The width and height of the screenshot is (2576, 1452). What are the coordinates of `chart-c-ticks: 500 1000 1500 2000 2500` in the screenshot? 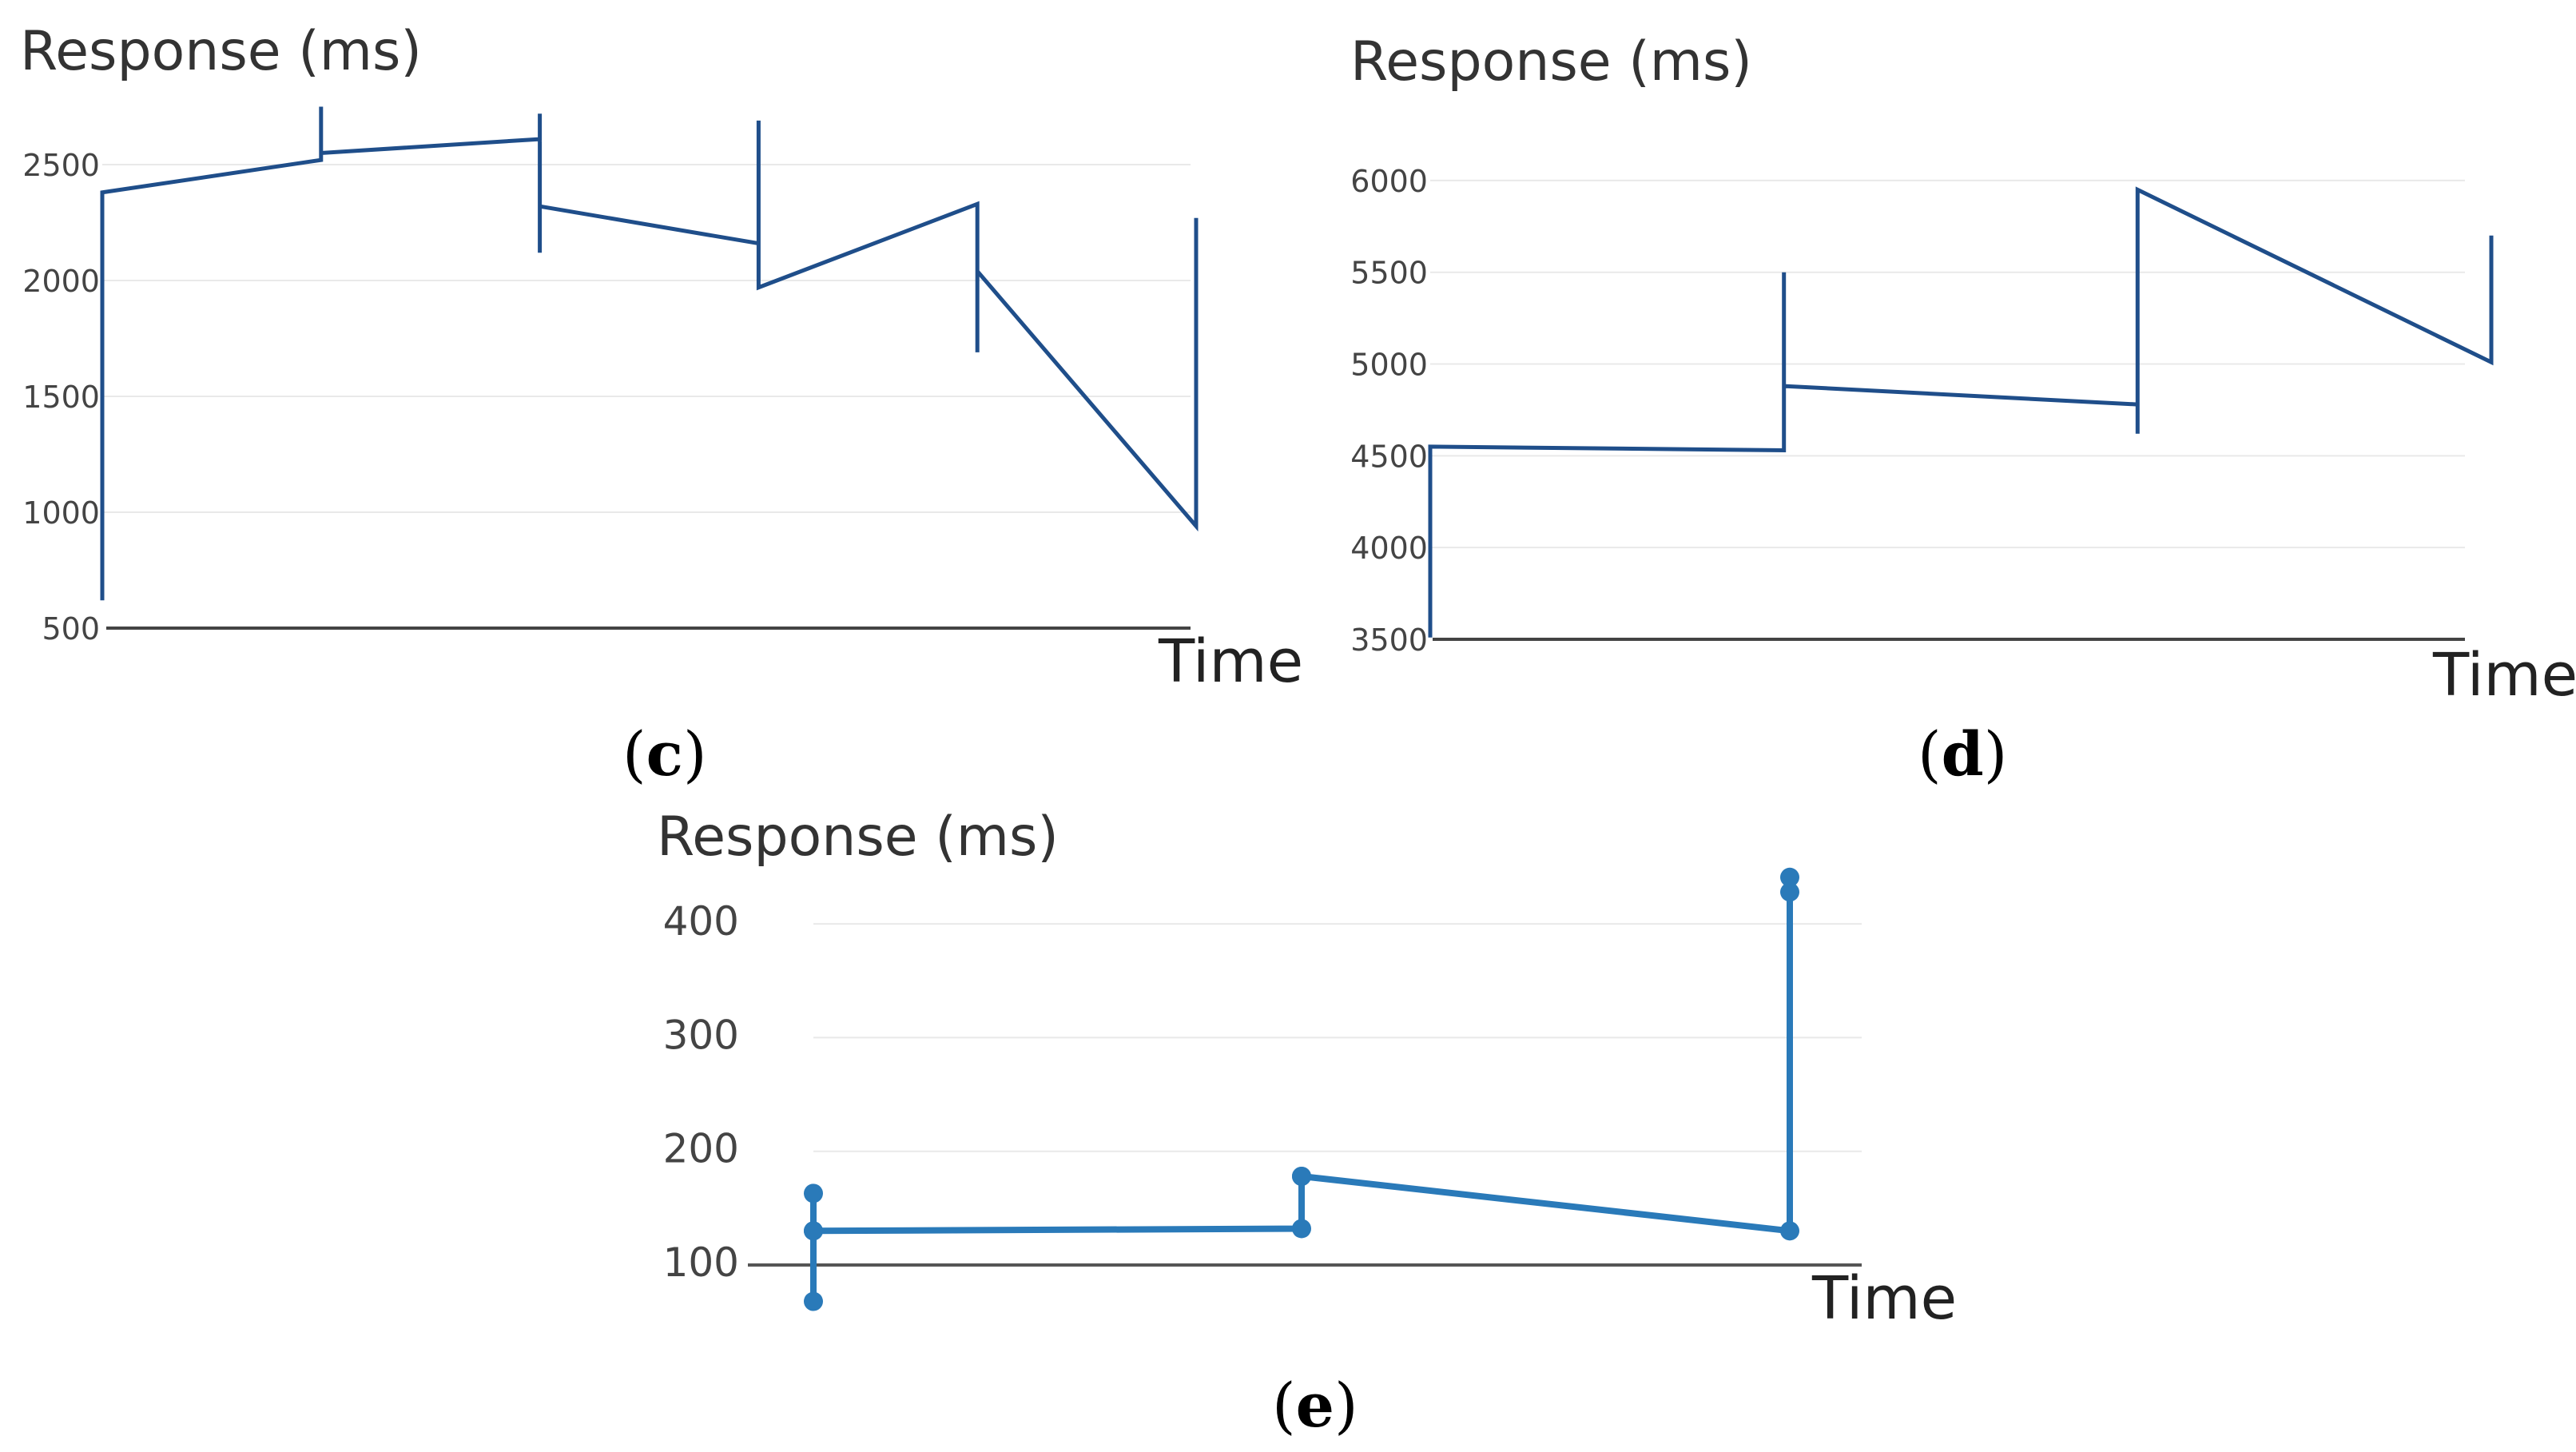 It's located at (61, 397).